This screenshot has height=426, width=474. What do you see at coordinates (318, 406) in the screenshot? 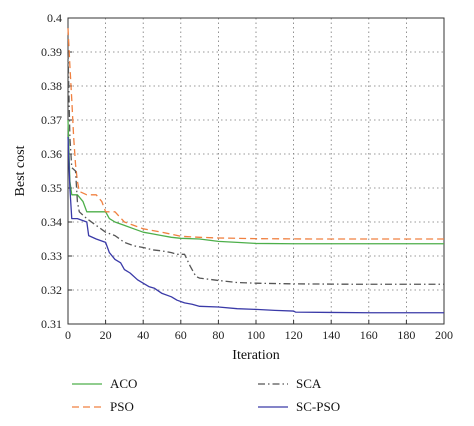
I see `legend-label: SC-PSO` at bounding box center [318, 406].